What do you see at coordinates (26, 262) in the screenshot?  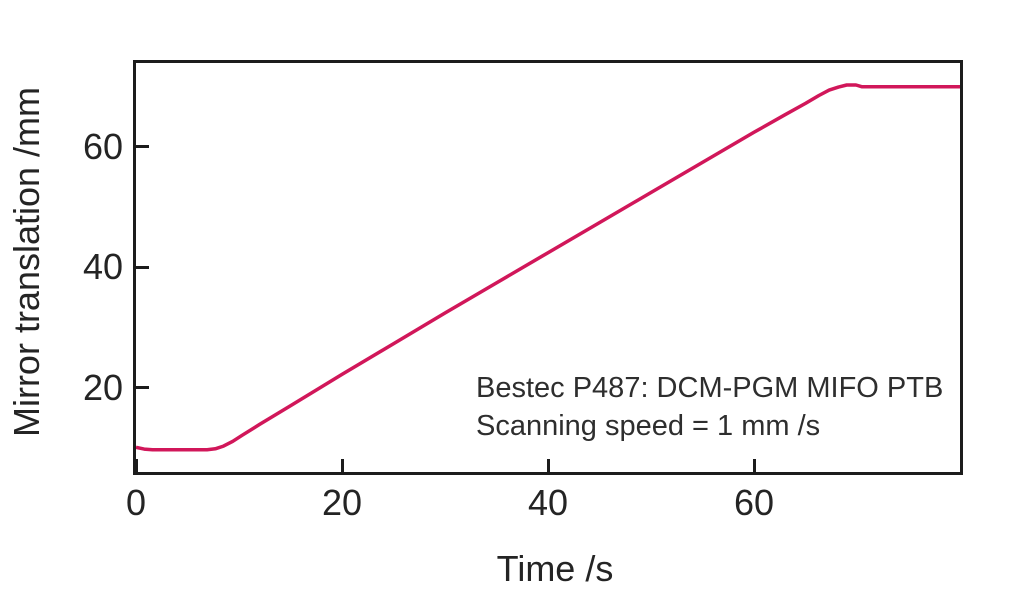 I see `y-axis-title: Mirror translation /mm` at bounding box center [26, 262].